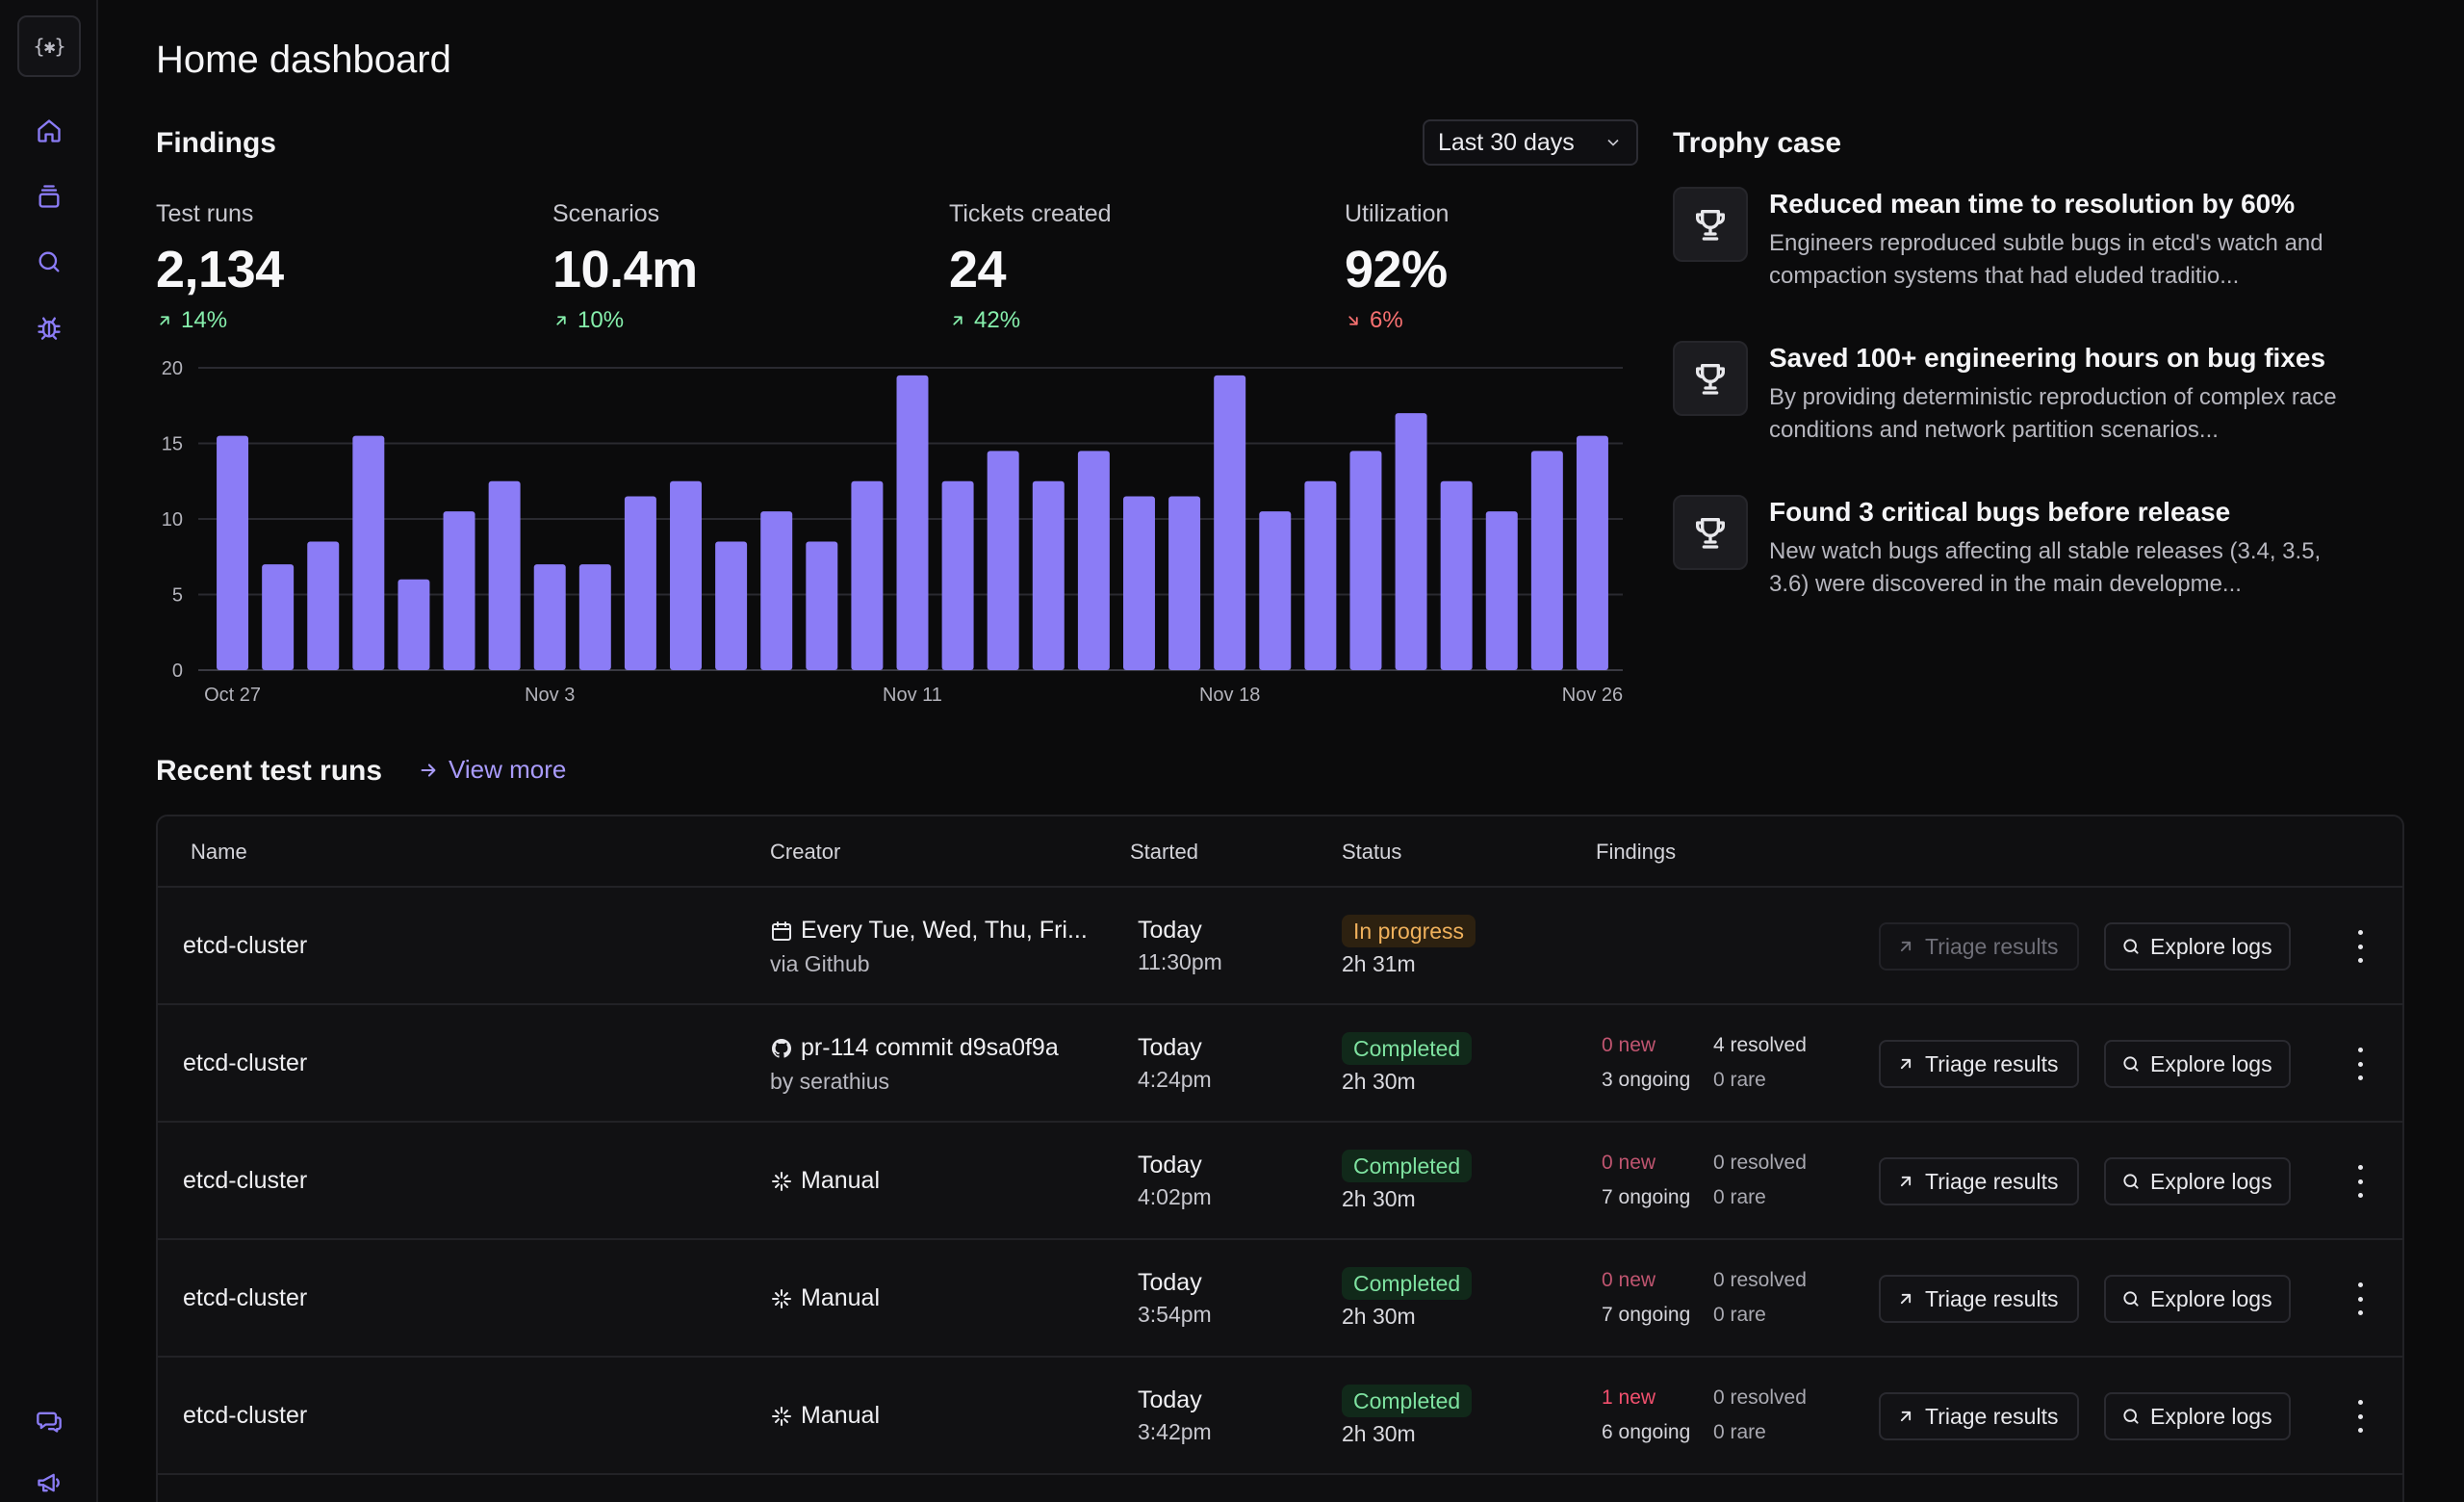 This screenshot has height=1502, width=2464. Describe the element at coordinates (49, 262) in the screenshot. I see `sidebar-item-search` at that location.